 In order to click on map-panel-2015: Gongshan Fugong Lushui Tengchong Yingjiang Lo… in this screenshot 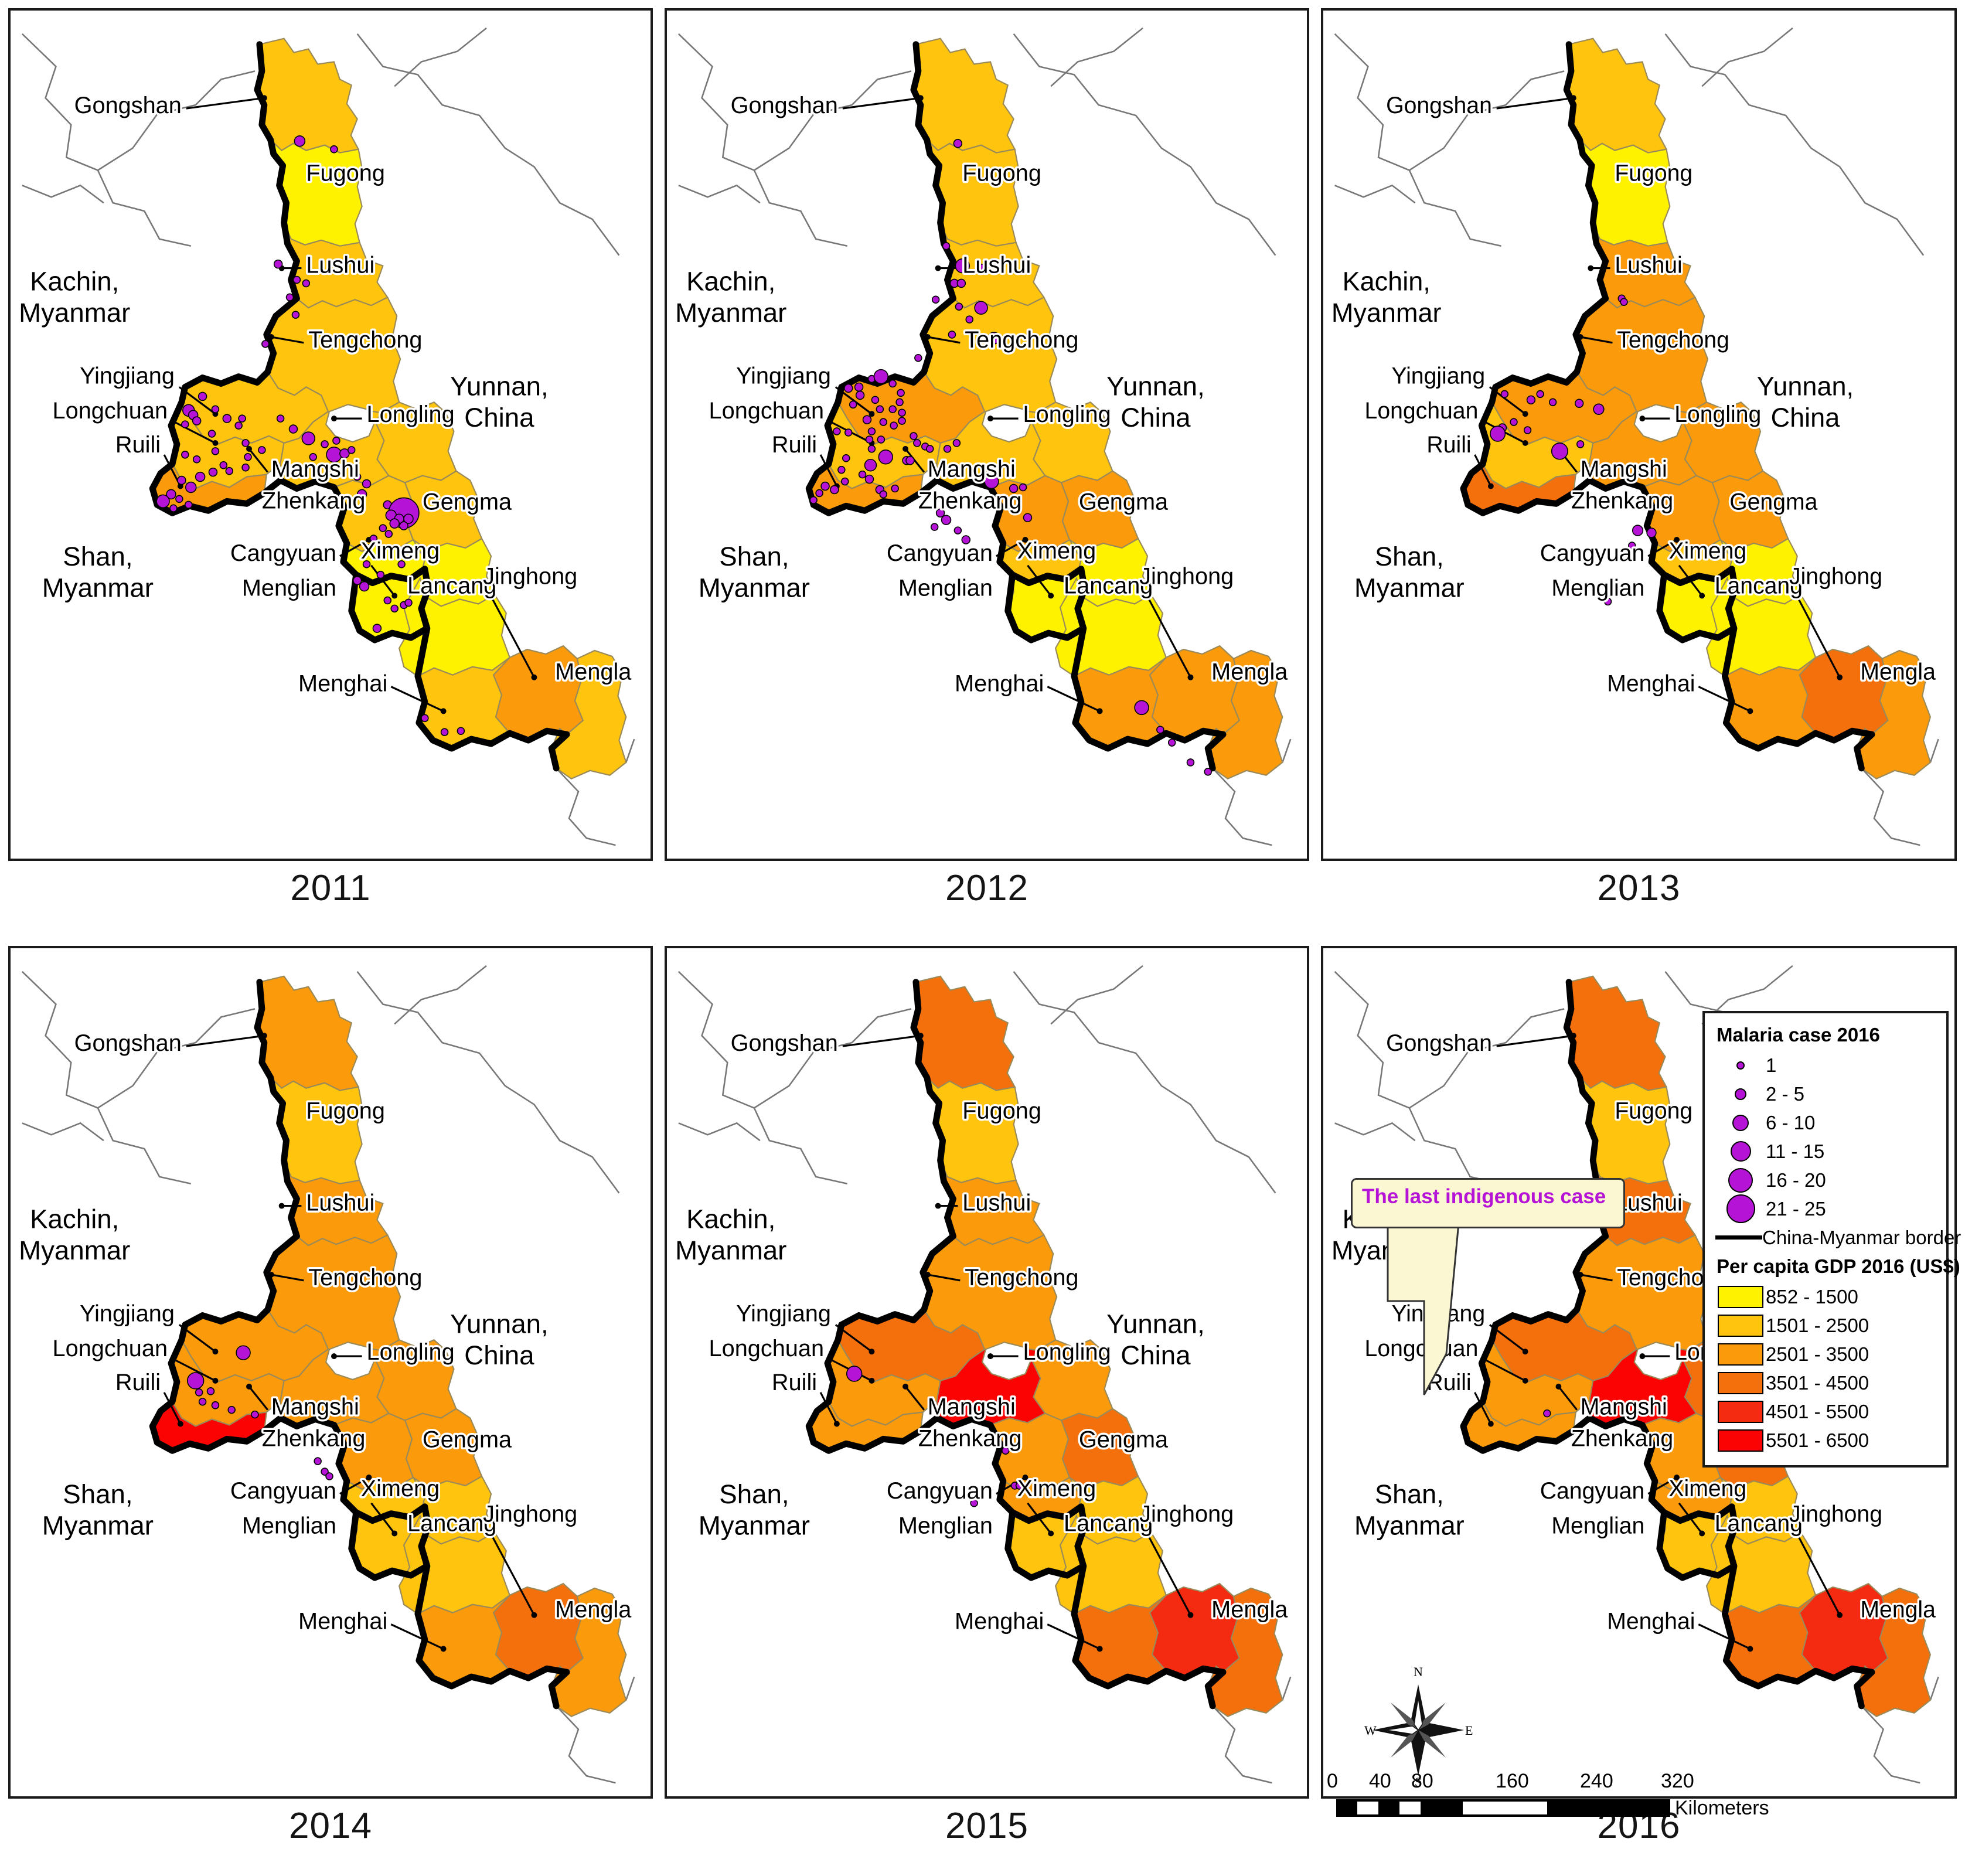, I will do `click(987, 1372)`.